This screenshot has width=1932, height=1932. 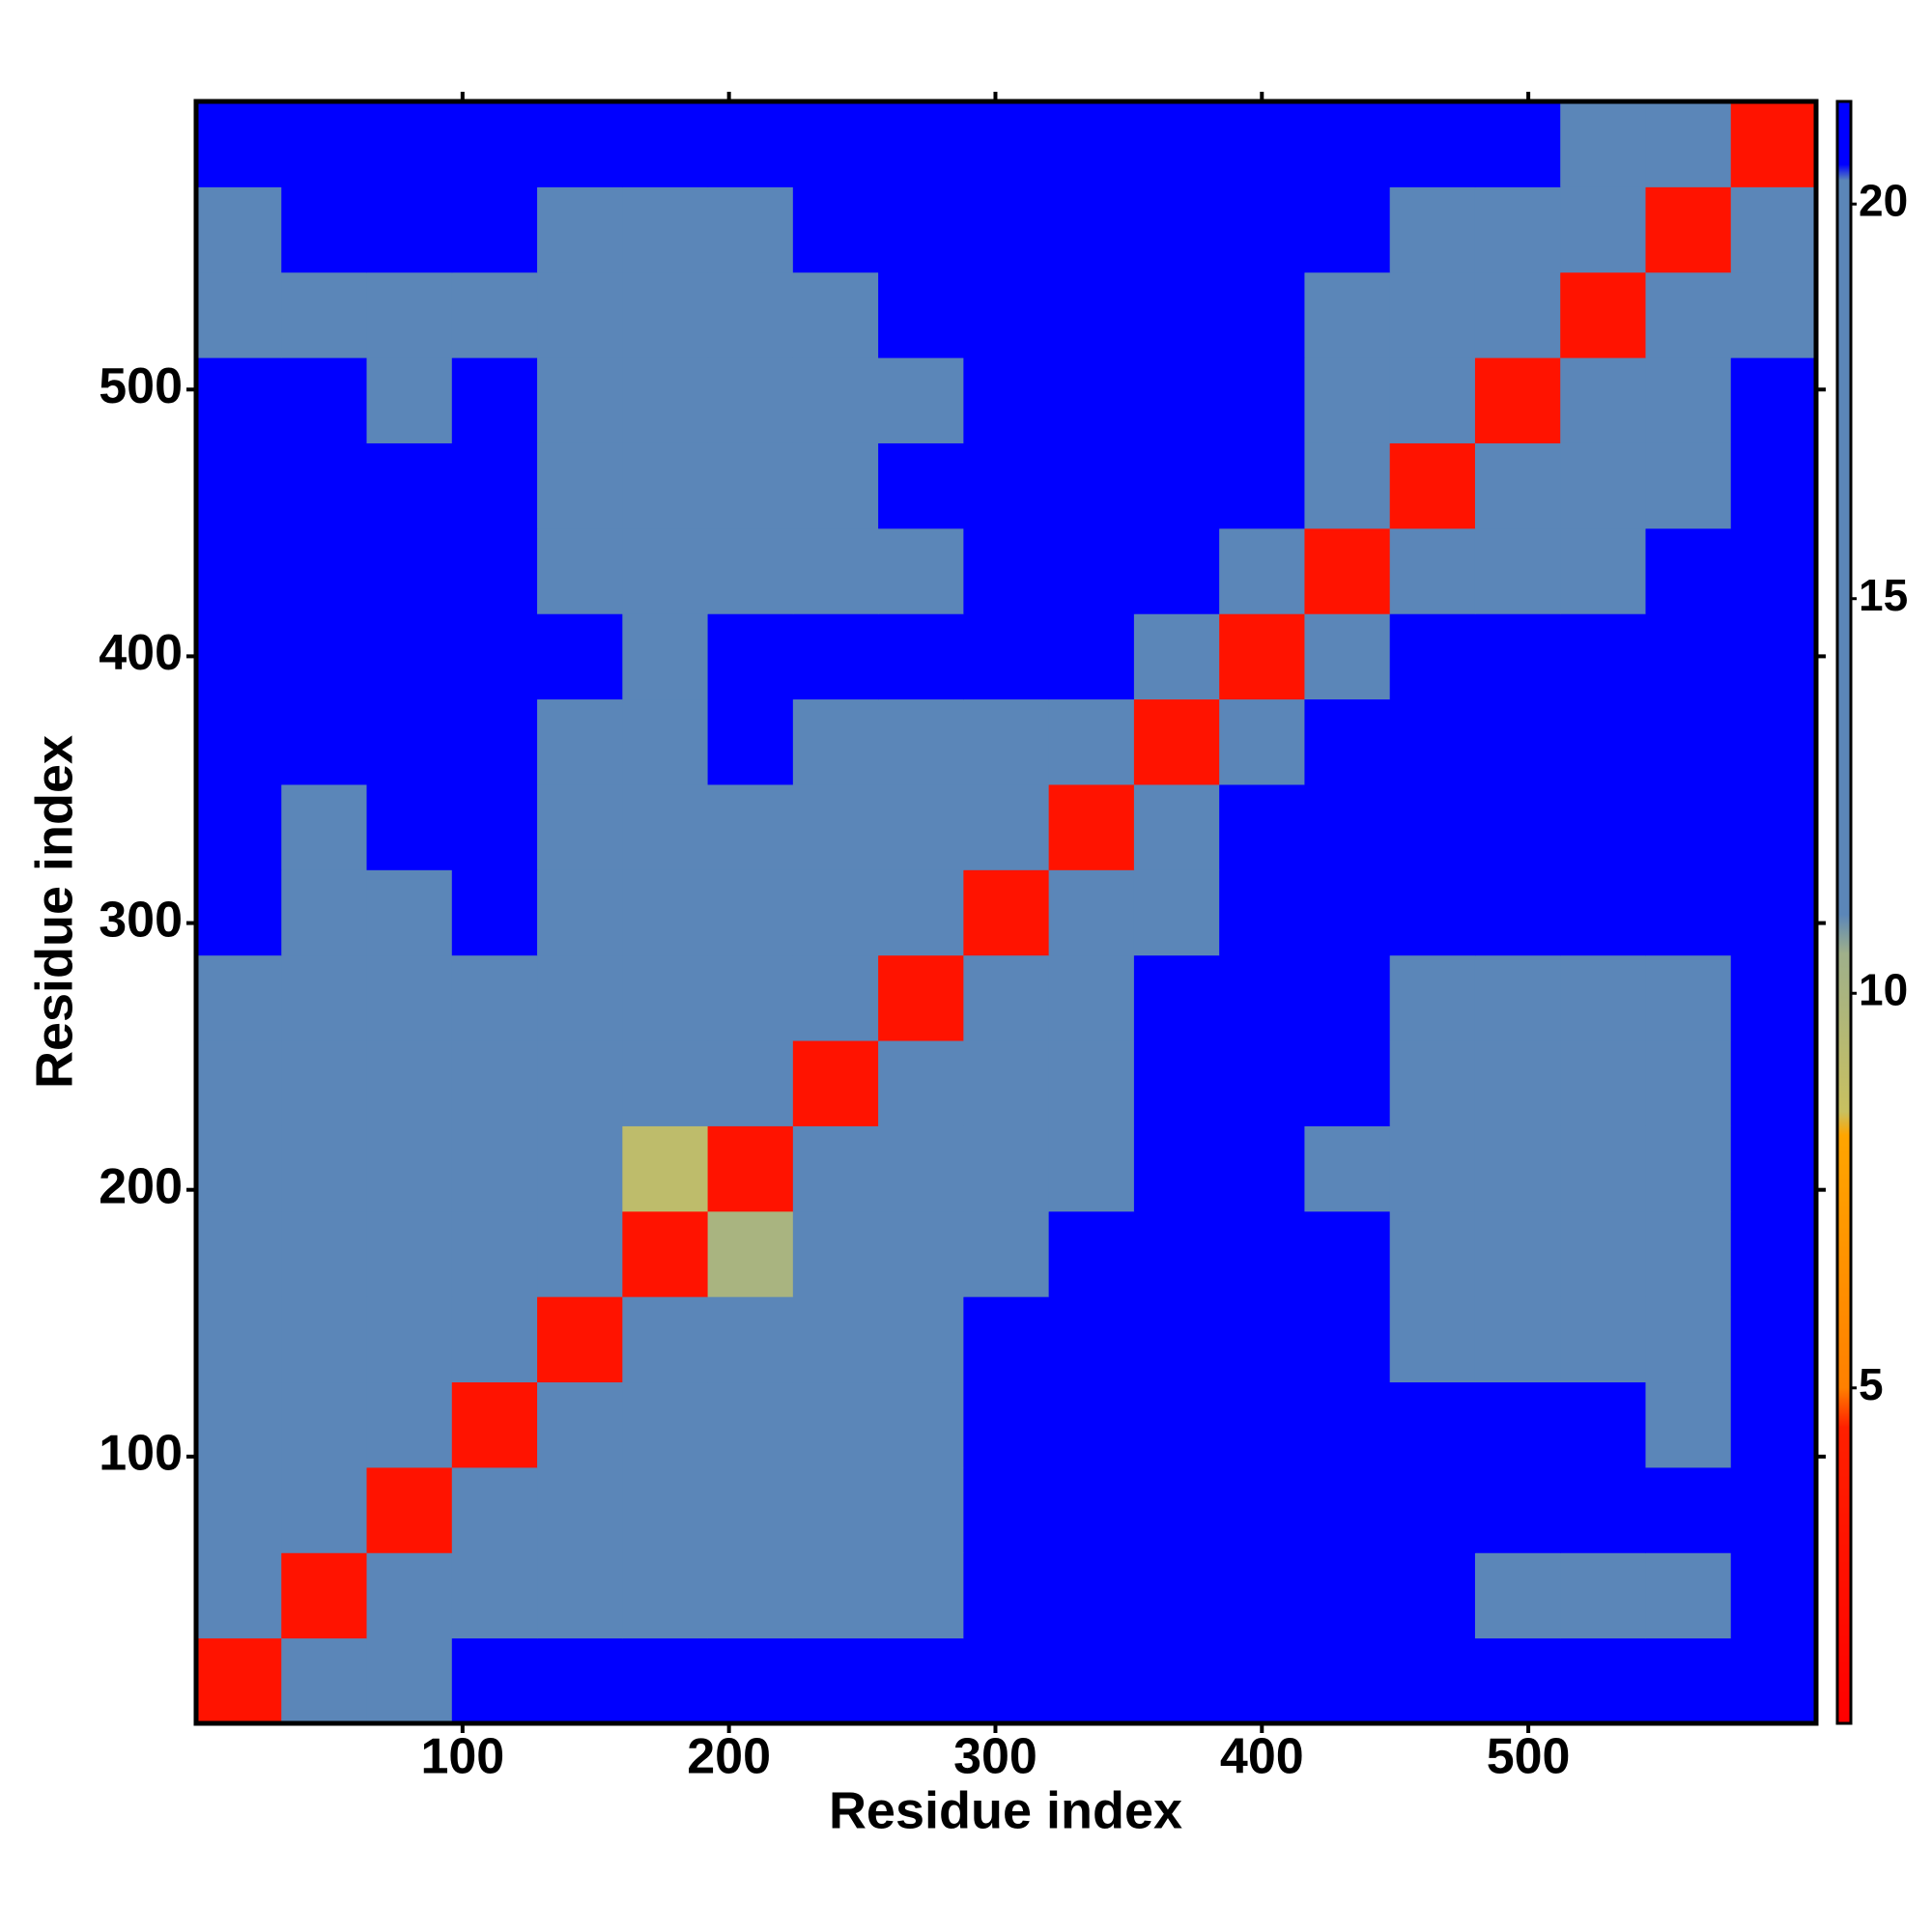 I want to click on y-axis-title: Residue index, so click(x=54, y=912).